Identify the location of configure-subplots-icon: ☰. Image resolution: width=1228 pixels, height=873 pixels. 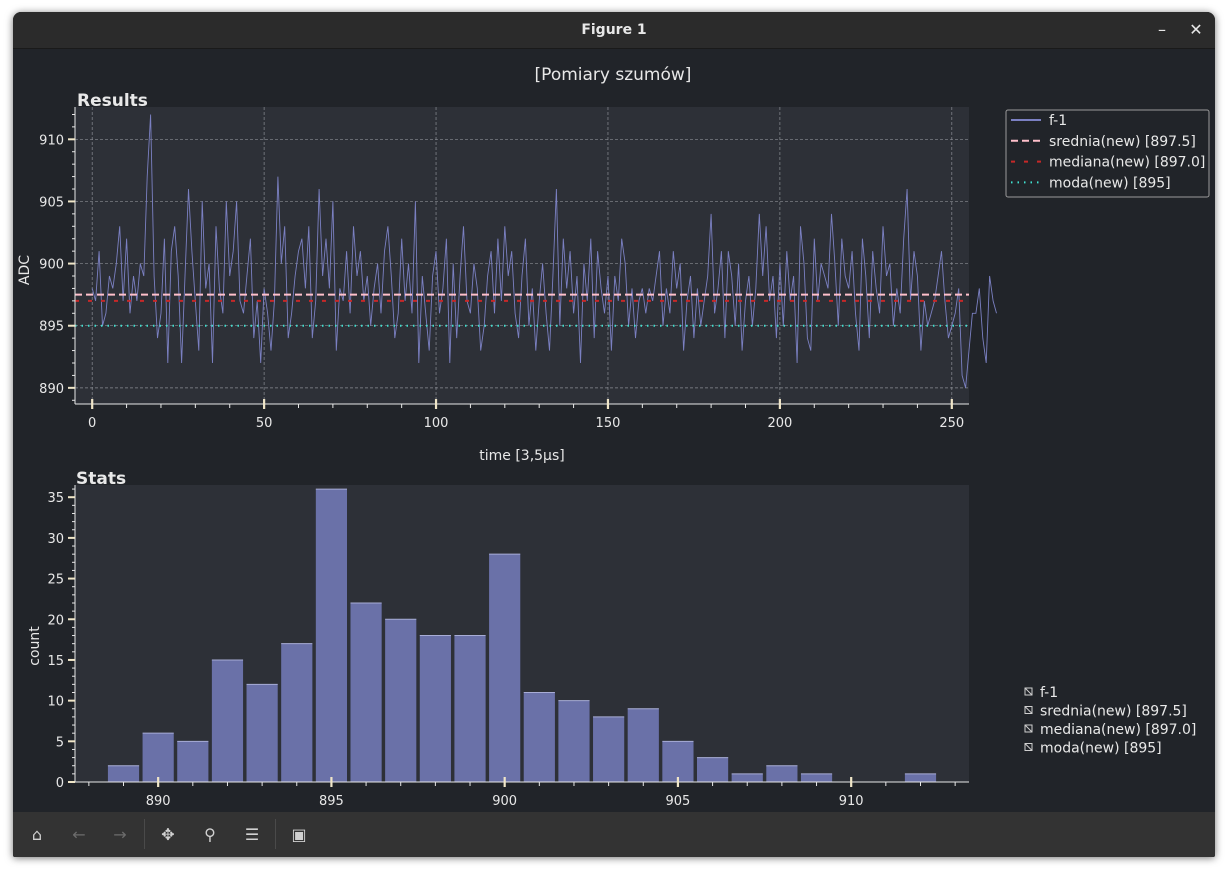
(252, 834).